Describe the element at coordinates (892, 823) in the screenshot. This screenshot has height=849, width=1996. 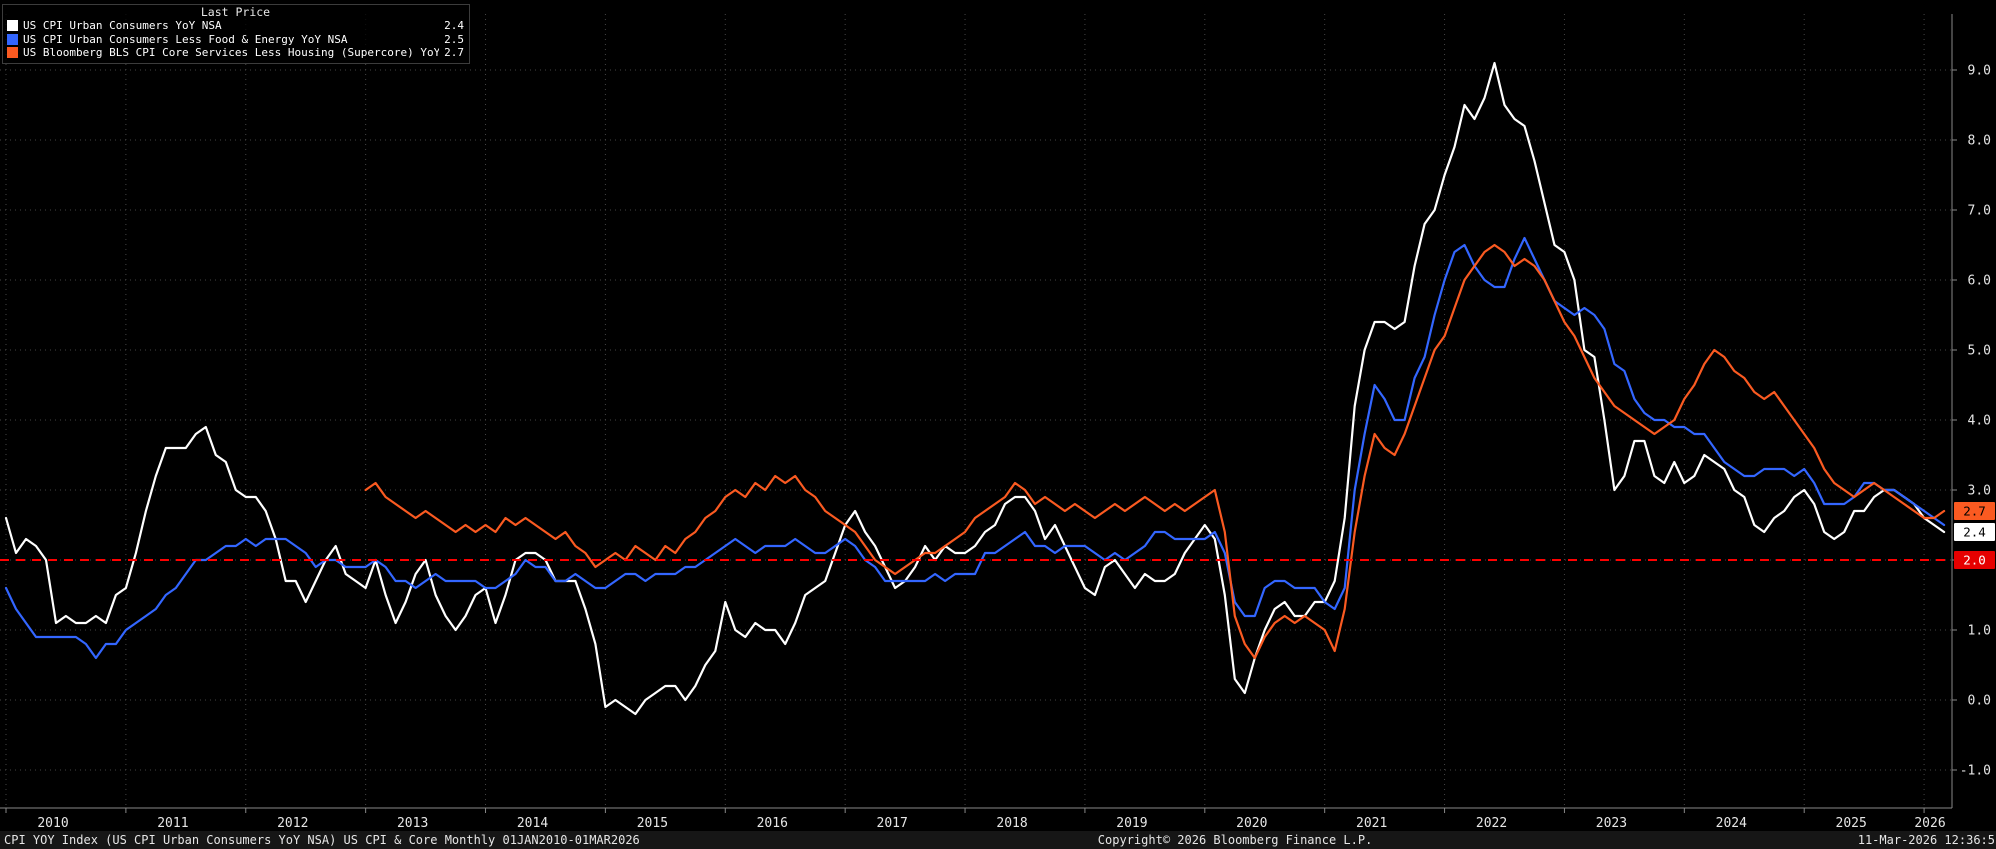
I see `x-axis-label: 2017` at that location.